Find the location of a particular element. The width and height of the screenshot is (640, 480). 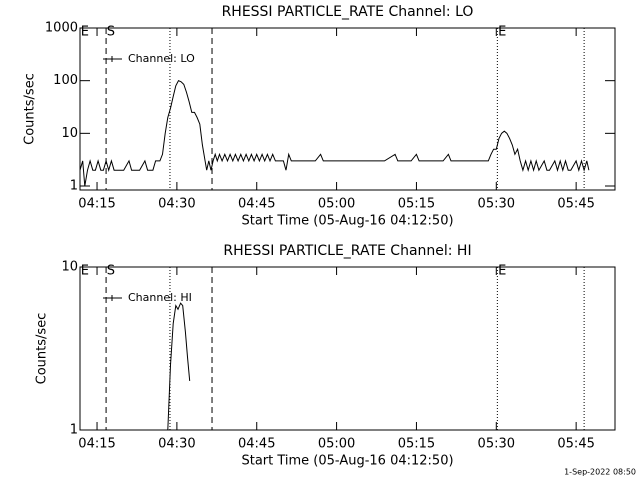

y-tick-label: 100 is located at coordinates (65, 80).